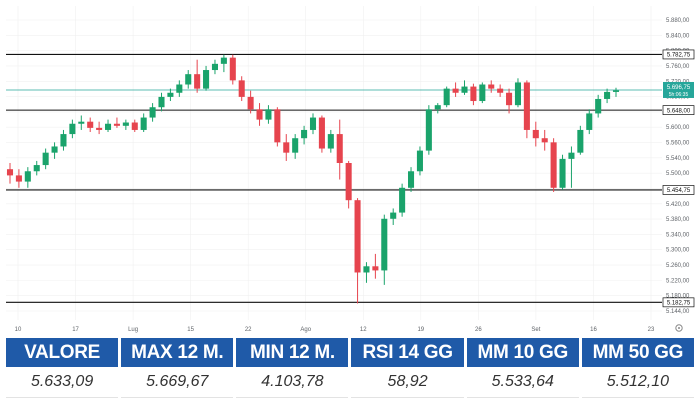 The width and height of the screenshot is (700, 400). What do you see at coordinates (407, 382) in the screenshot?
I see `stat-value: 58,92` at bounding box center [407, 382].